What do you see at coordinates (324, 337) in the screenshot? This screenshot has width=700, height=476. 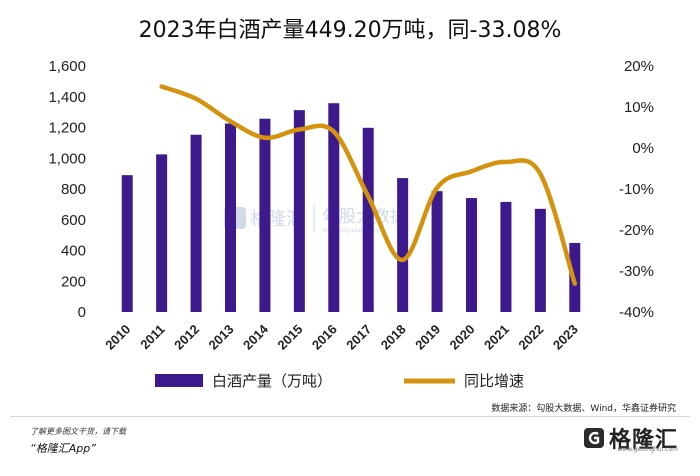 I see `x-tick-label: 2016` at bounding box center [324, 337].